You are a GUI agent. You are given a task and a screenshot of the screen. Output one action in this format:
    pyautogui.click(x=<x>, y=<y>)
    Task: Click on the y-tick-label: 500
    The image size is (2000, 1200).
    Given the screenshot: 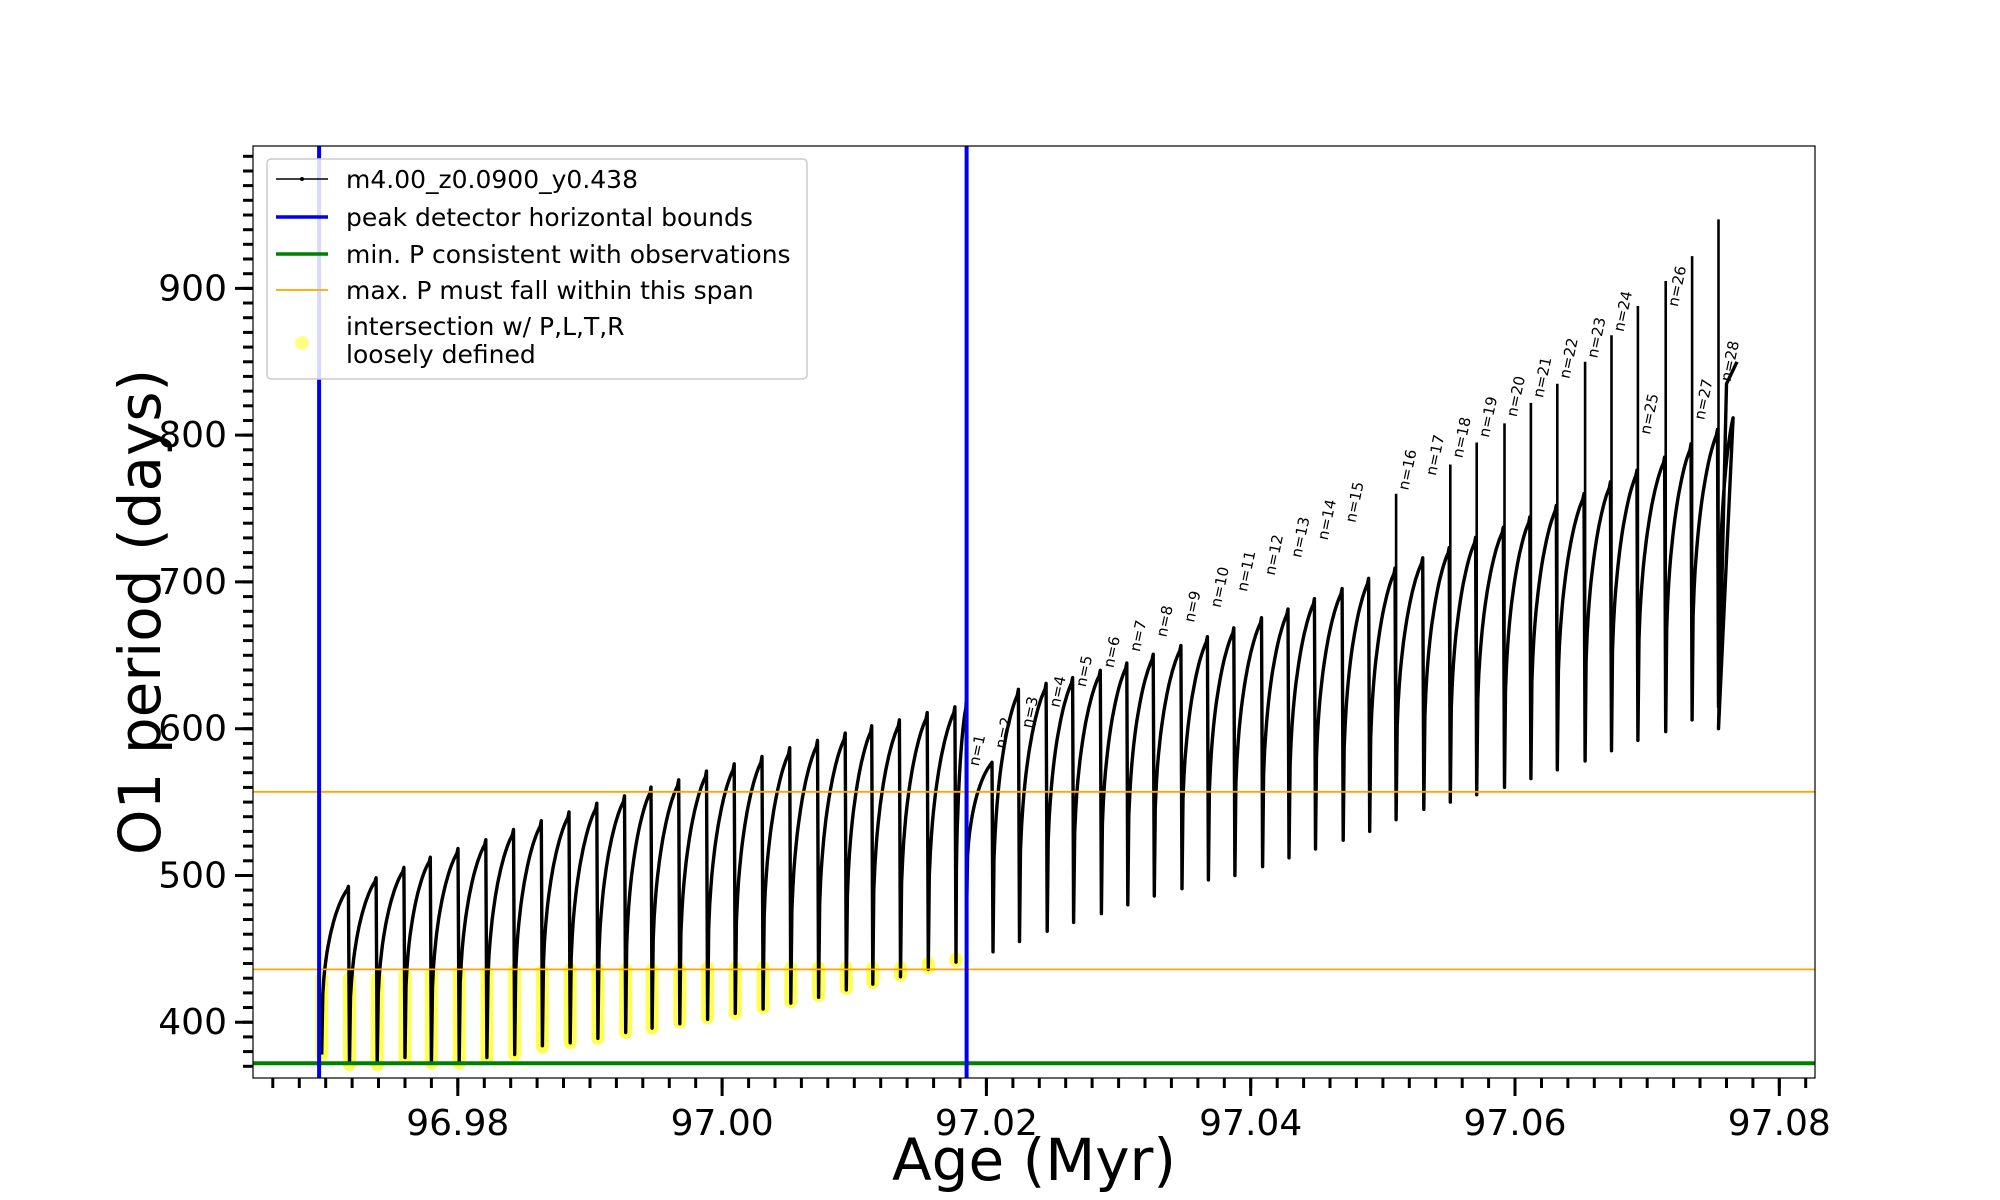 What is the action you would take?
    pyautogui.click(x=192, y=876)
    